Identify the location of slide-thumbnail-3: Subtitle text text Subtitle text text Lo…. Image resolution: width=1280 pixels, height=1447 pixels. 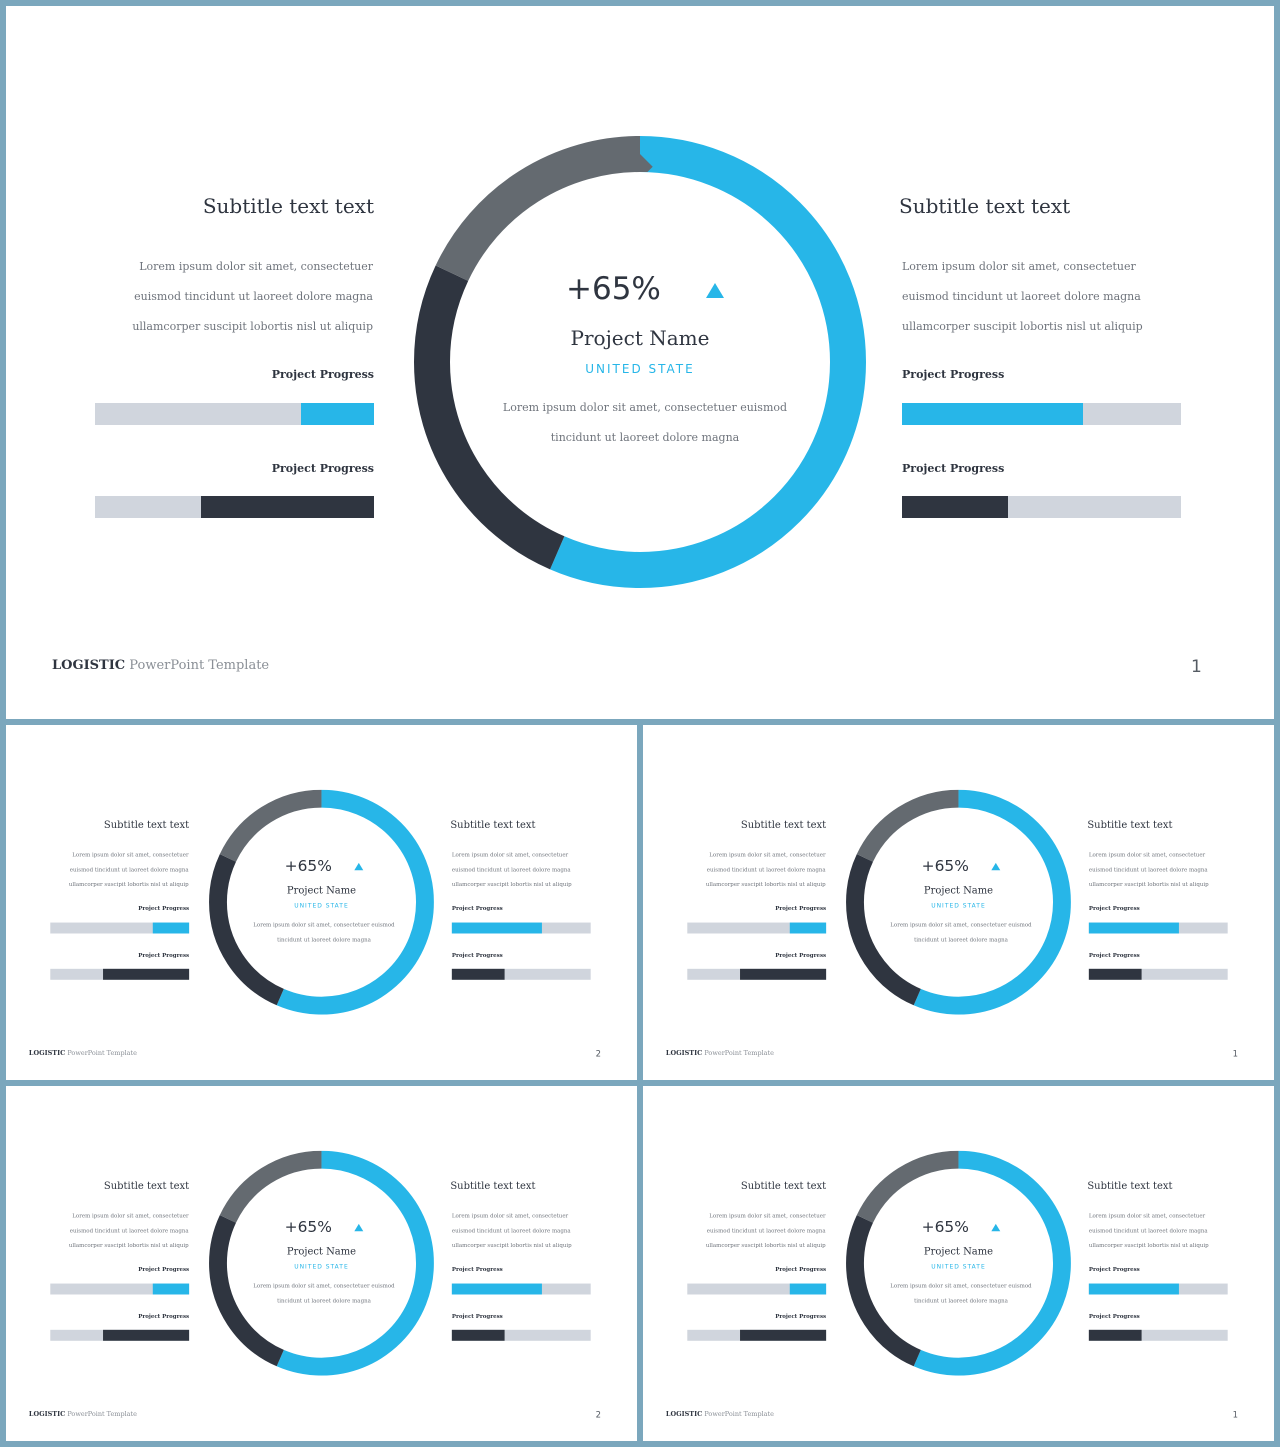
(321, 1263).